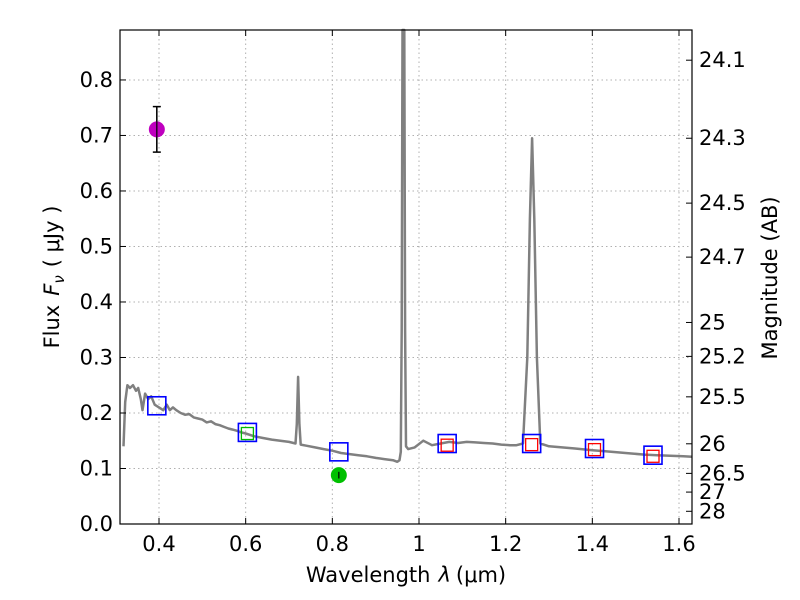  I want to click on y2-tick-label: 26, so click(712, 444).